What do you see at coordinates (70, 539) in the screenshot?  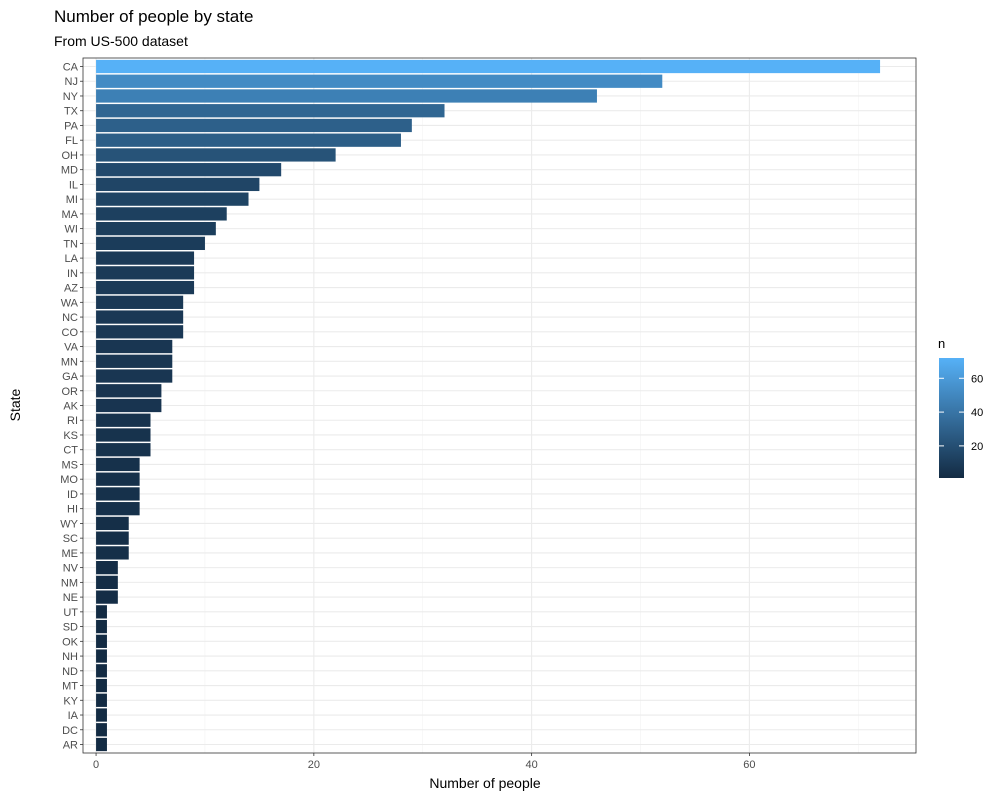 I see `y-tick-label: SC` at bounding box center [70, 539].